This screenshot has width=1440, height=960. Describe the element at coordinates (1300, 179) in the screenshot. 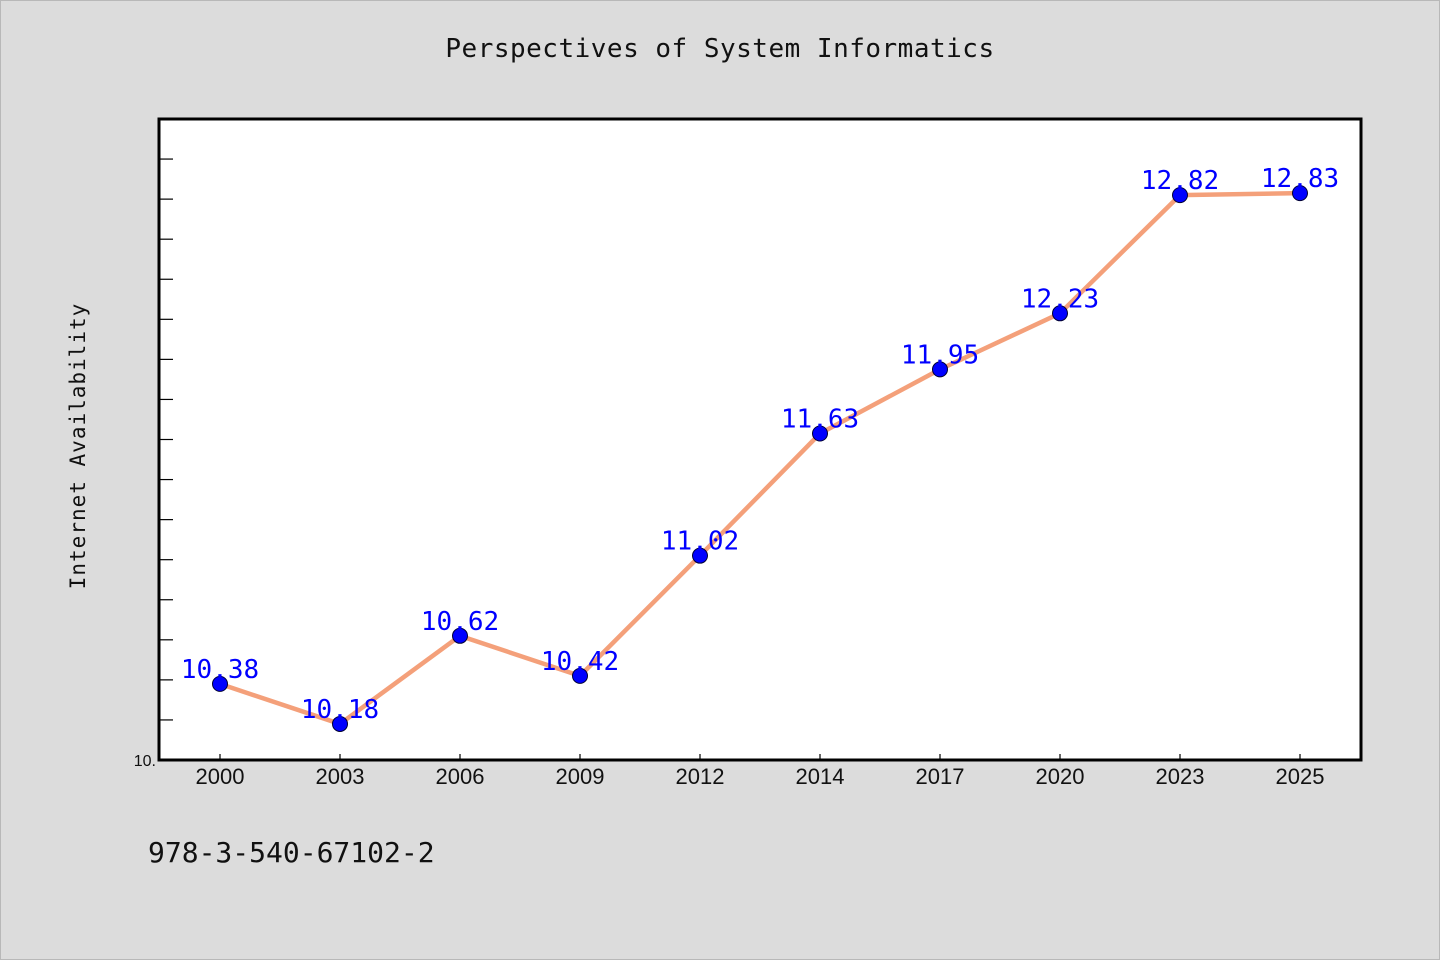

I see `data-label: 12.83` at that location.